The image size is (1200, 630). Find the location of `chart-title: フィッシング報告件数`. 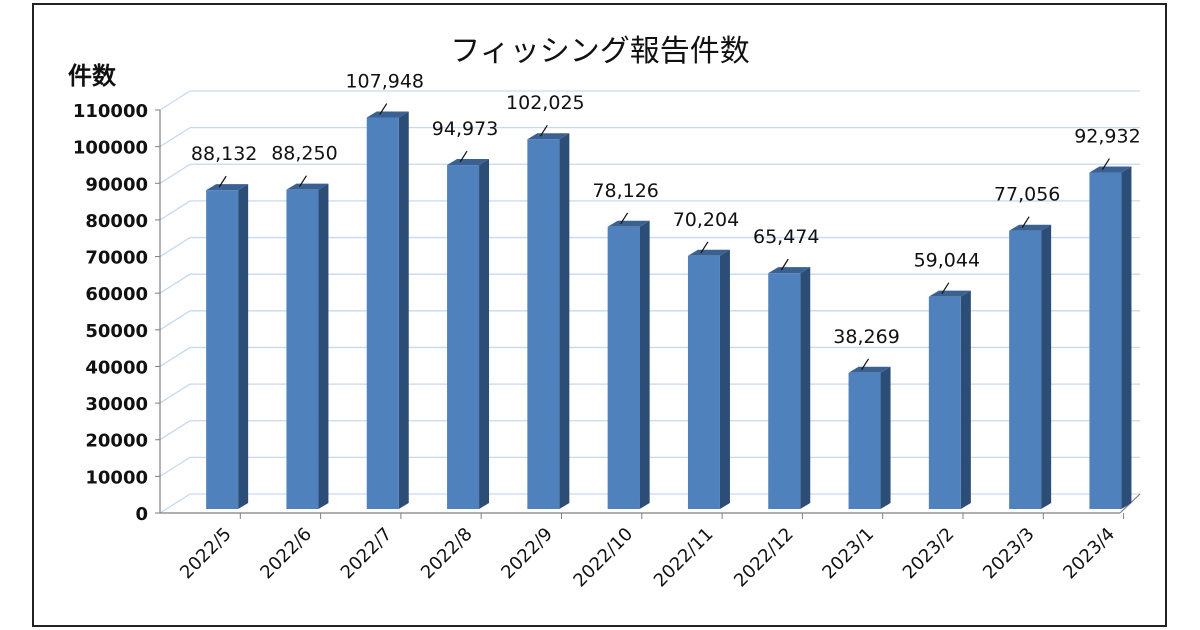

chart-title: フィッシング報告件数 is located at coordinates (600, 51).